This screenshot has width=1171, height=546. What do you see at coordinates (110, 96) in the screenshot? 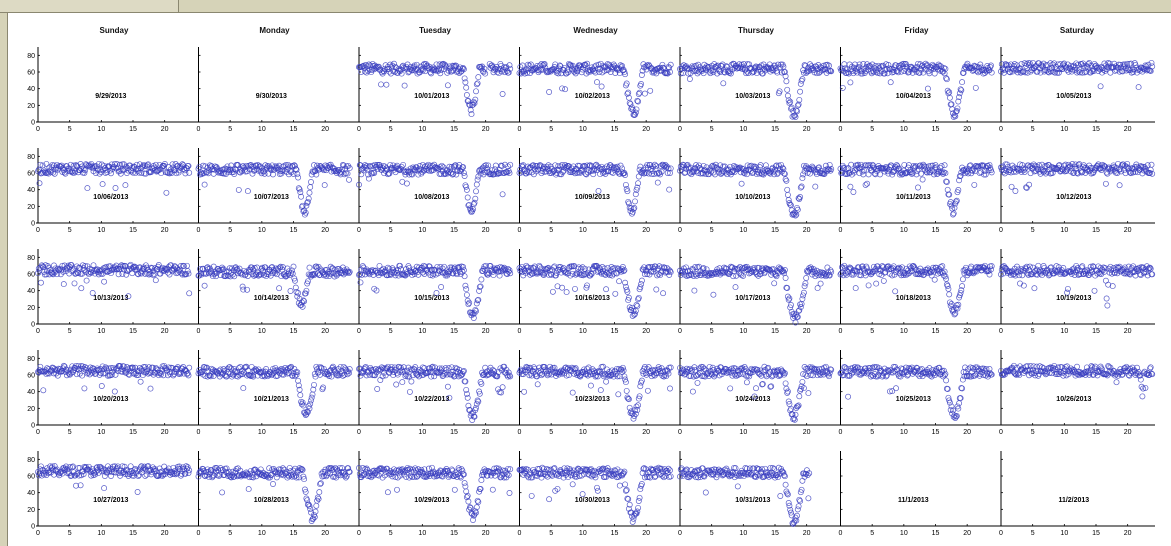
I see `date-label: 9/29/2013` at bounding box center [110, 96].